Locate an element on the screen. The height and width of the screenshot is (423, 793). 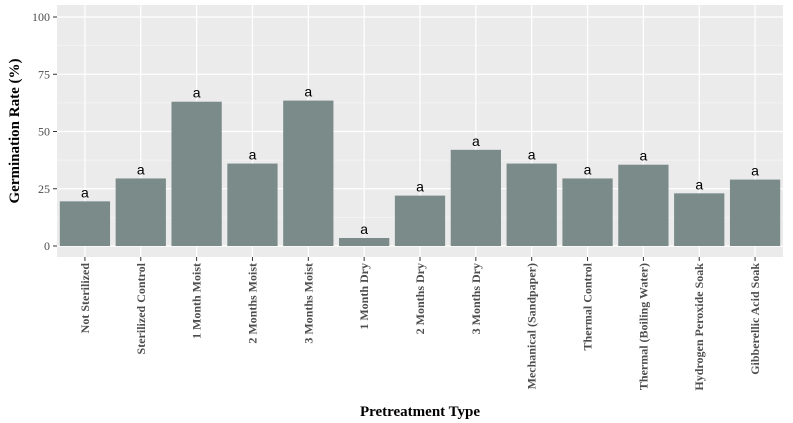
x-tick-label: 3 Months Moist is located at coordinates (308, 303).